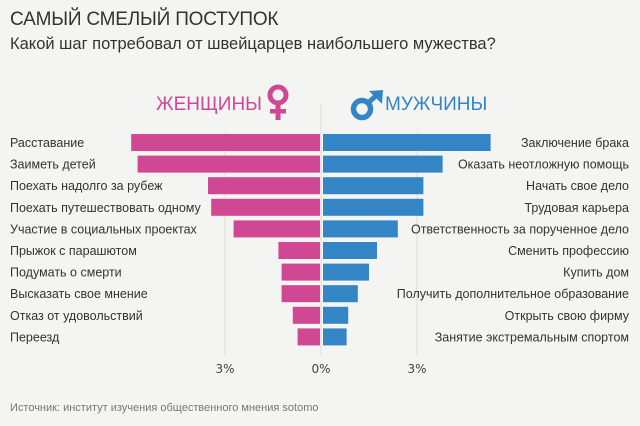 Image resolution: width=640 pixels, height=426 pixels. I want to click on category-label-women: Поехать надолго за рубеж, so click(86, 186).